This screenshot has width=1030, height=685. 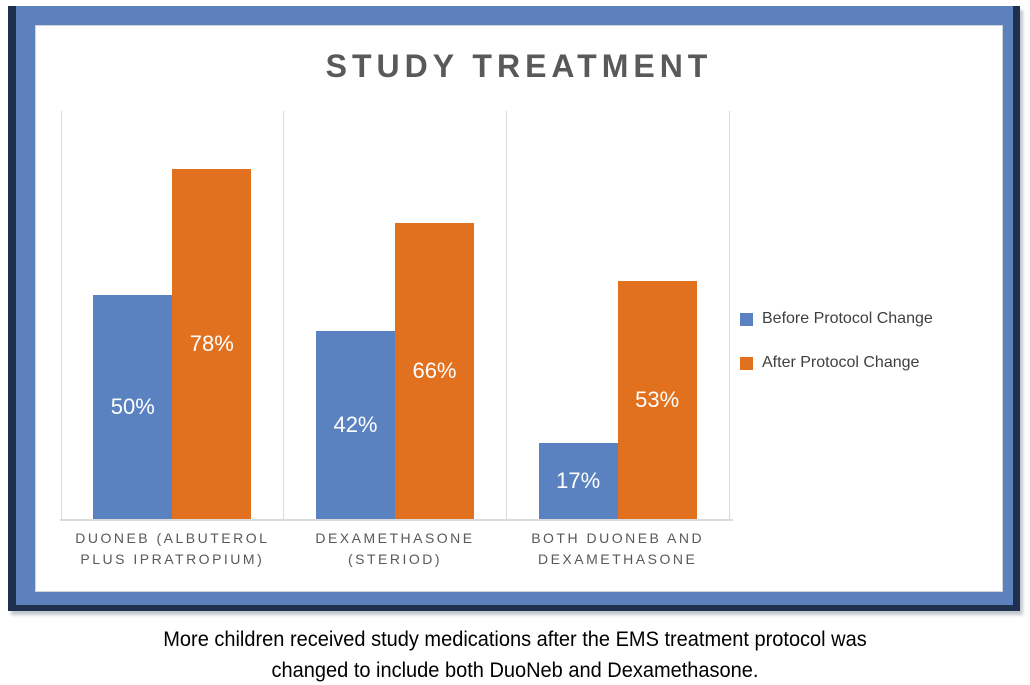 I want to click on category-label: DUONEB (ALBUTEROL PLUS IPRATROPIUM), so click(x=172, y=548).